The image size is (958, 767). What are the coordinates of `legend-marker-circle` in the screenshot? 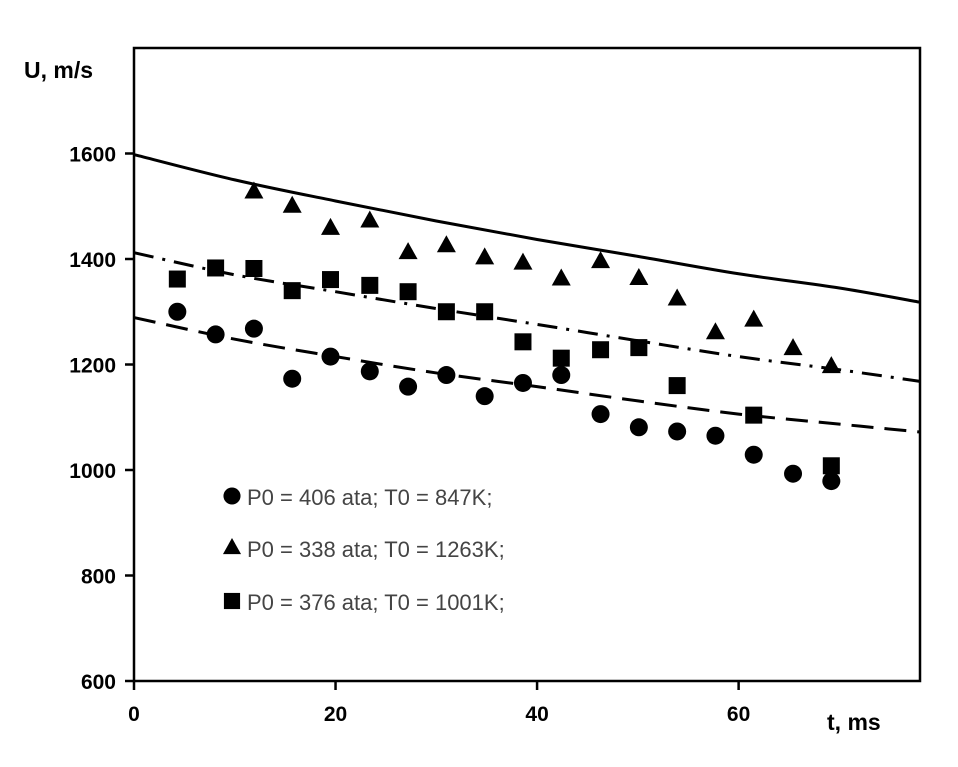 It's located at (232, 496).